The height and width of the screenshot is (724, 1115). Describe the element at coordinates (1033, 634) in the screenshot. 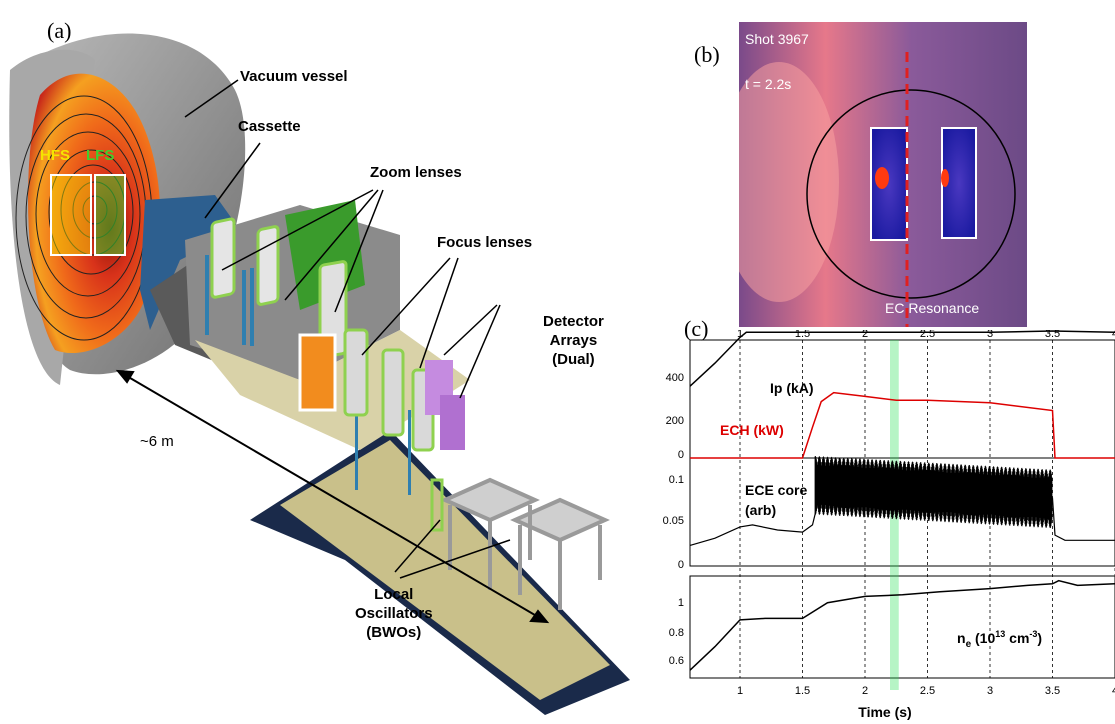

I see `ne-label-sup2: -3` at that location.